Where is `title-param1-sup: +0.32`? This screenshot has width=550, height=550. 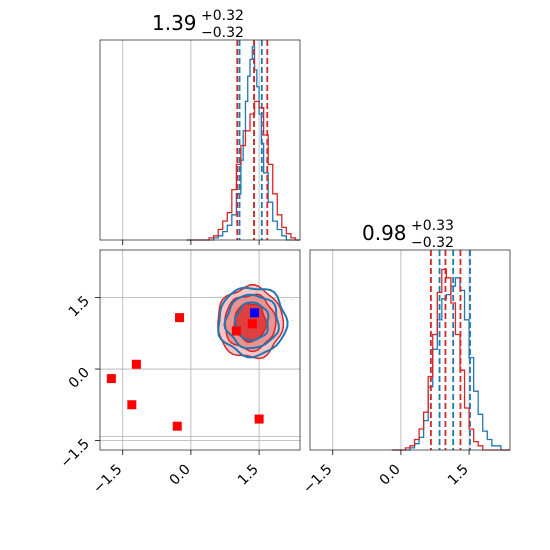
title-param1-sup: +0.32 is located at coordinates (222, 16).